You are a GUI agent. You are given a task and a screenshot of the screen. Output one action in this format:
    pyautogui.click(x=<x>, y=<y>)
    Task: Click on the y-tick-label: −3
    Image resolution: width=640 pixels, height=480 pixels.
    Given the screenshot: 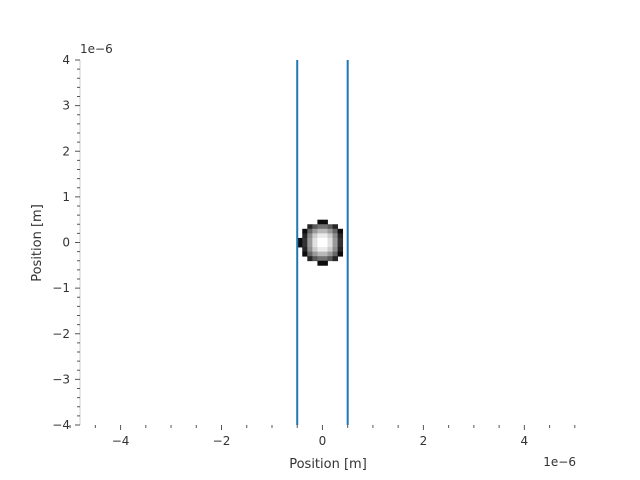 What is the action you would take?
    pyautogui.click(x=61, y=379)
    